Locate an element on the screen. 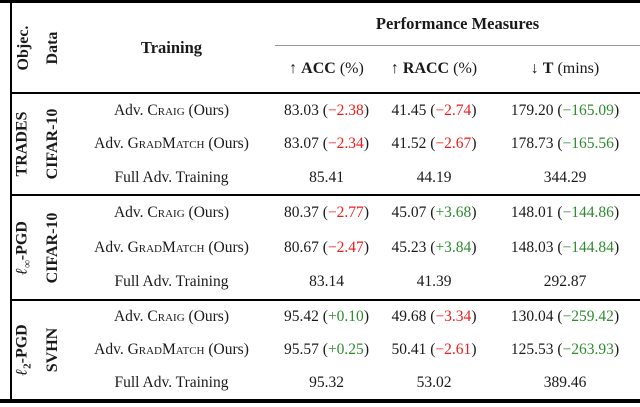 The width and height of the screenshot is (640, 407). delta-text: +3.68 is located at coordinates (453, 212).